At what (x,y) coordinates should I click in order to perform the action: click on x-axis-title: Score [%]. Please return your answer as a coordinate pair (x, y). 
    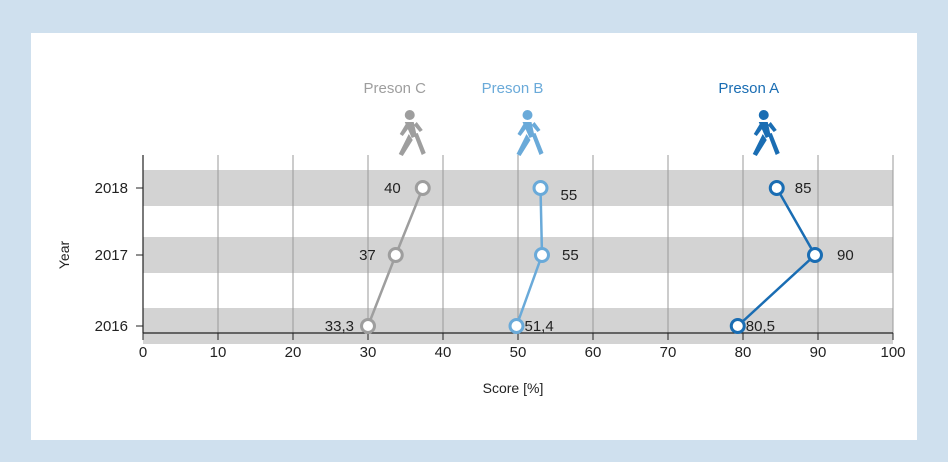
    Looking at the image, I should click on (513, 388).